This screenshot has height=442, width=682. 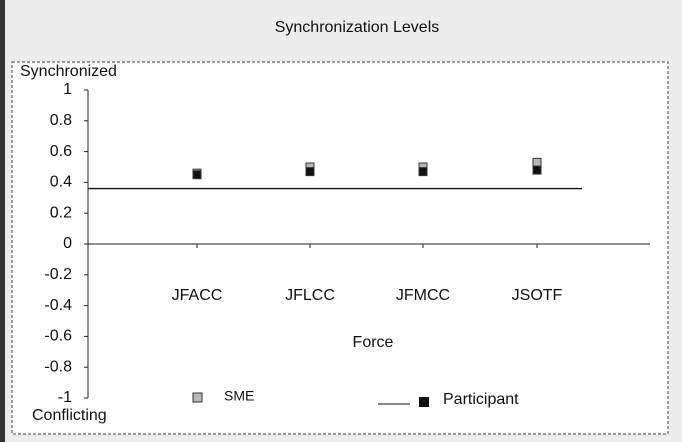 I want to click on bottom-label: Conflicting, so click(x=69, y=415).